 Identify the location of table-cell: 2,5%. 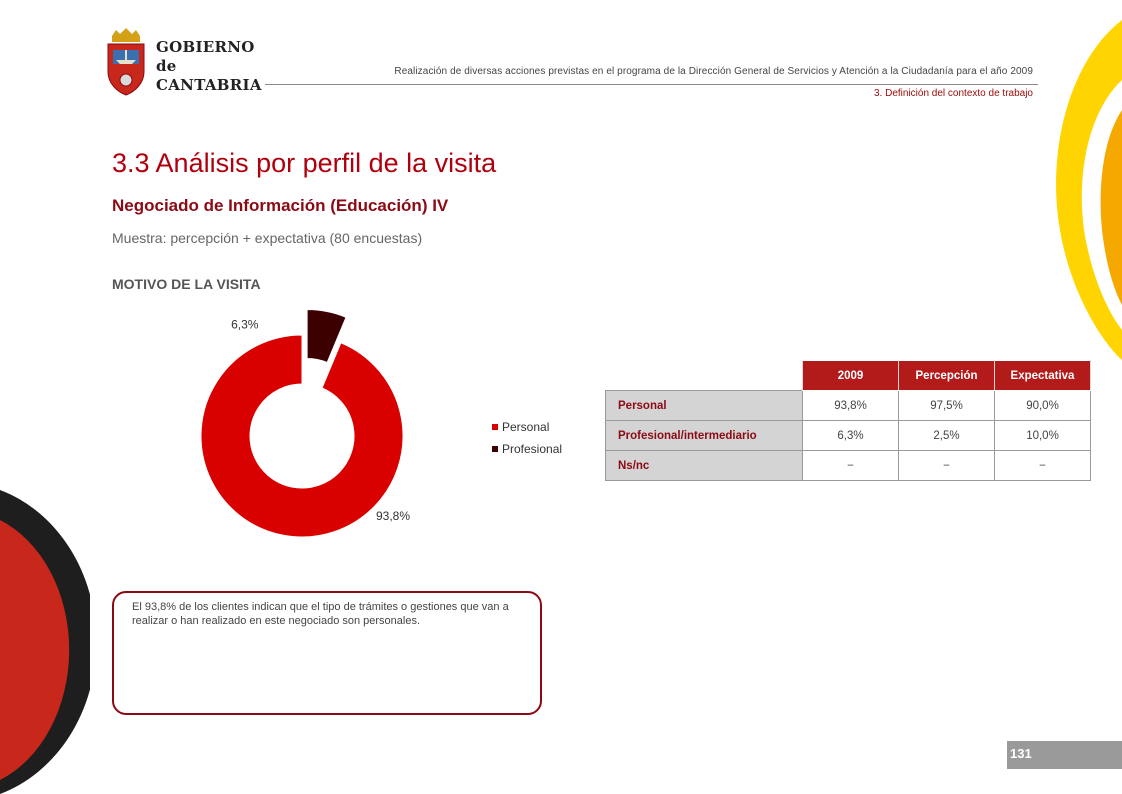
(946, 435).